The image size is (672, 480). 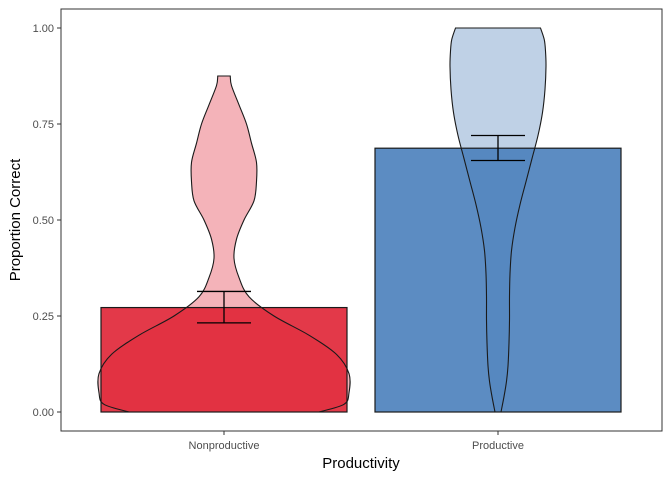 I want to click on y-tick-label: 0.00, so click(x=43, y=413).